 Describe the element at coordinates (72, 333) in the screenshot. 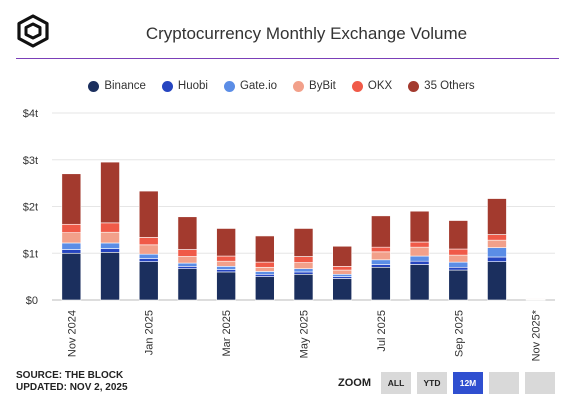

I see `x-tick-label: Nov 2024` at that location.